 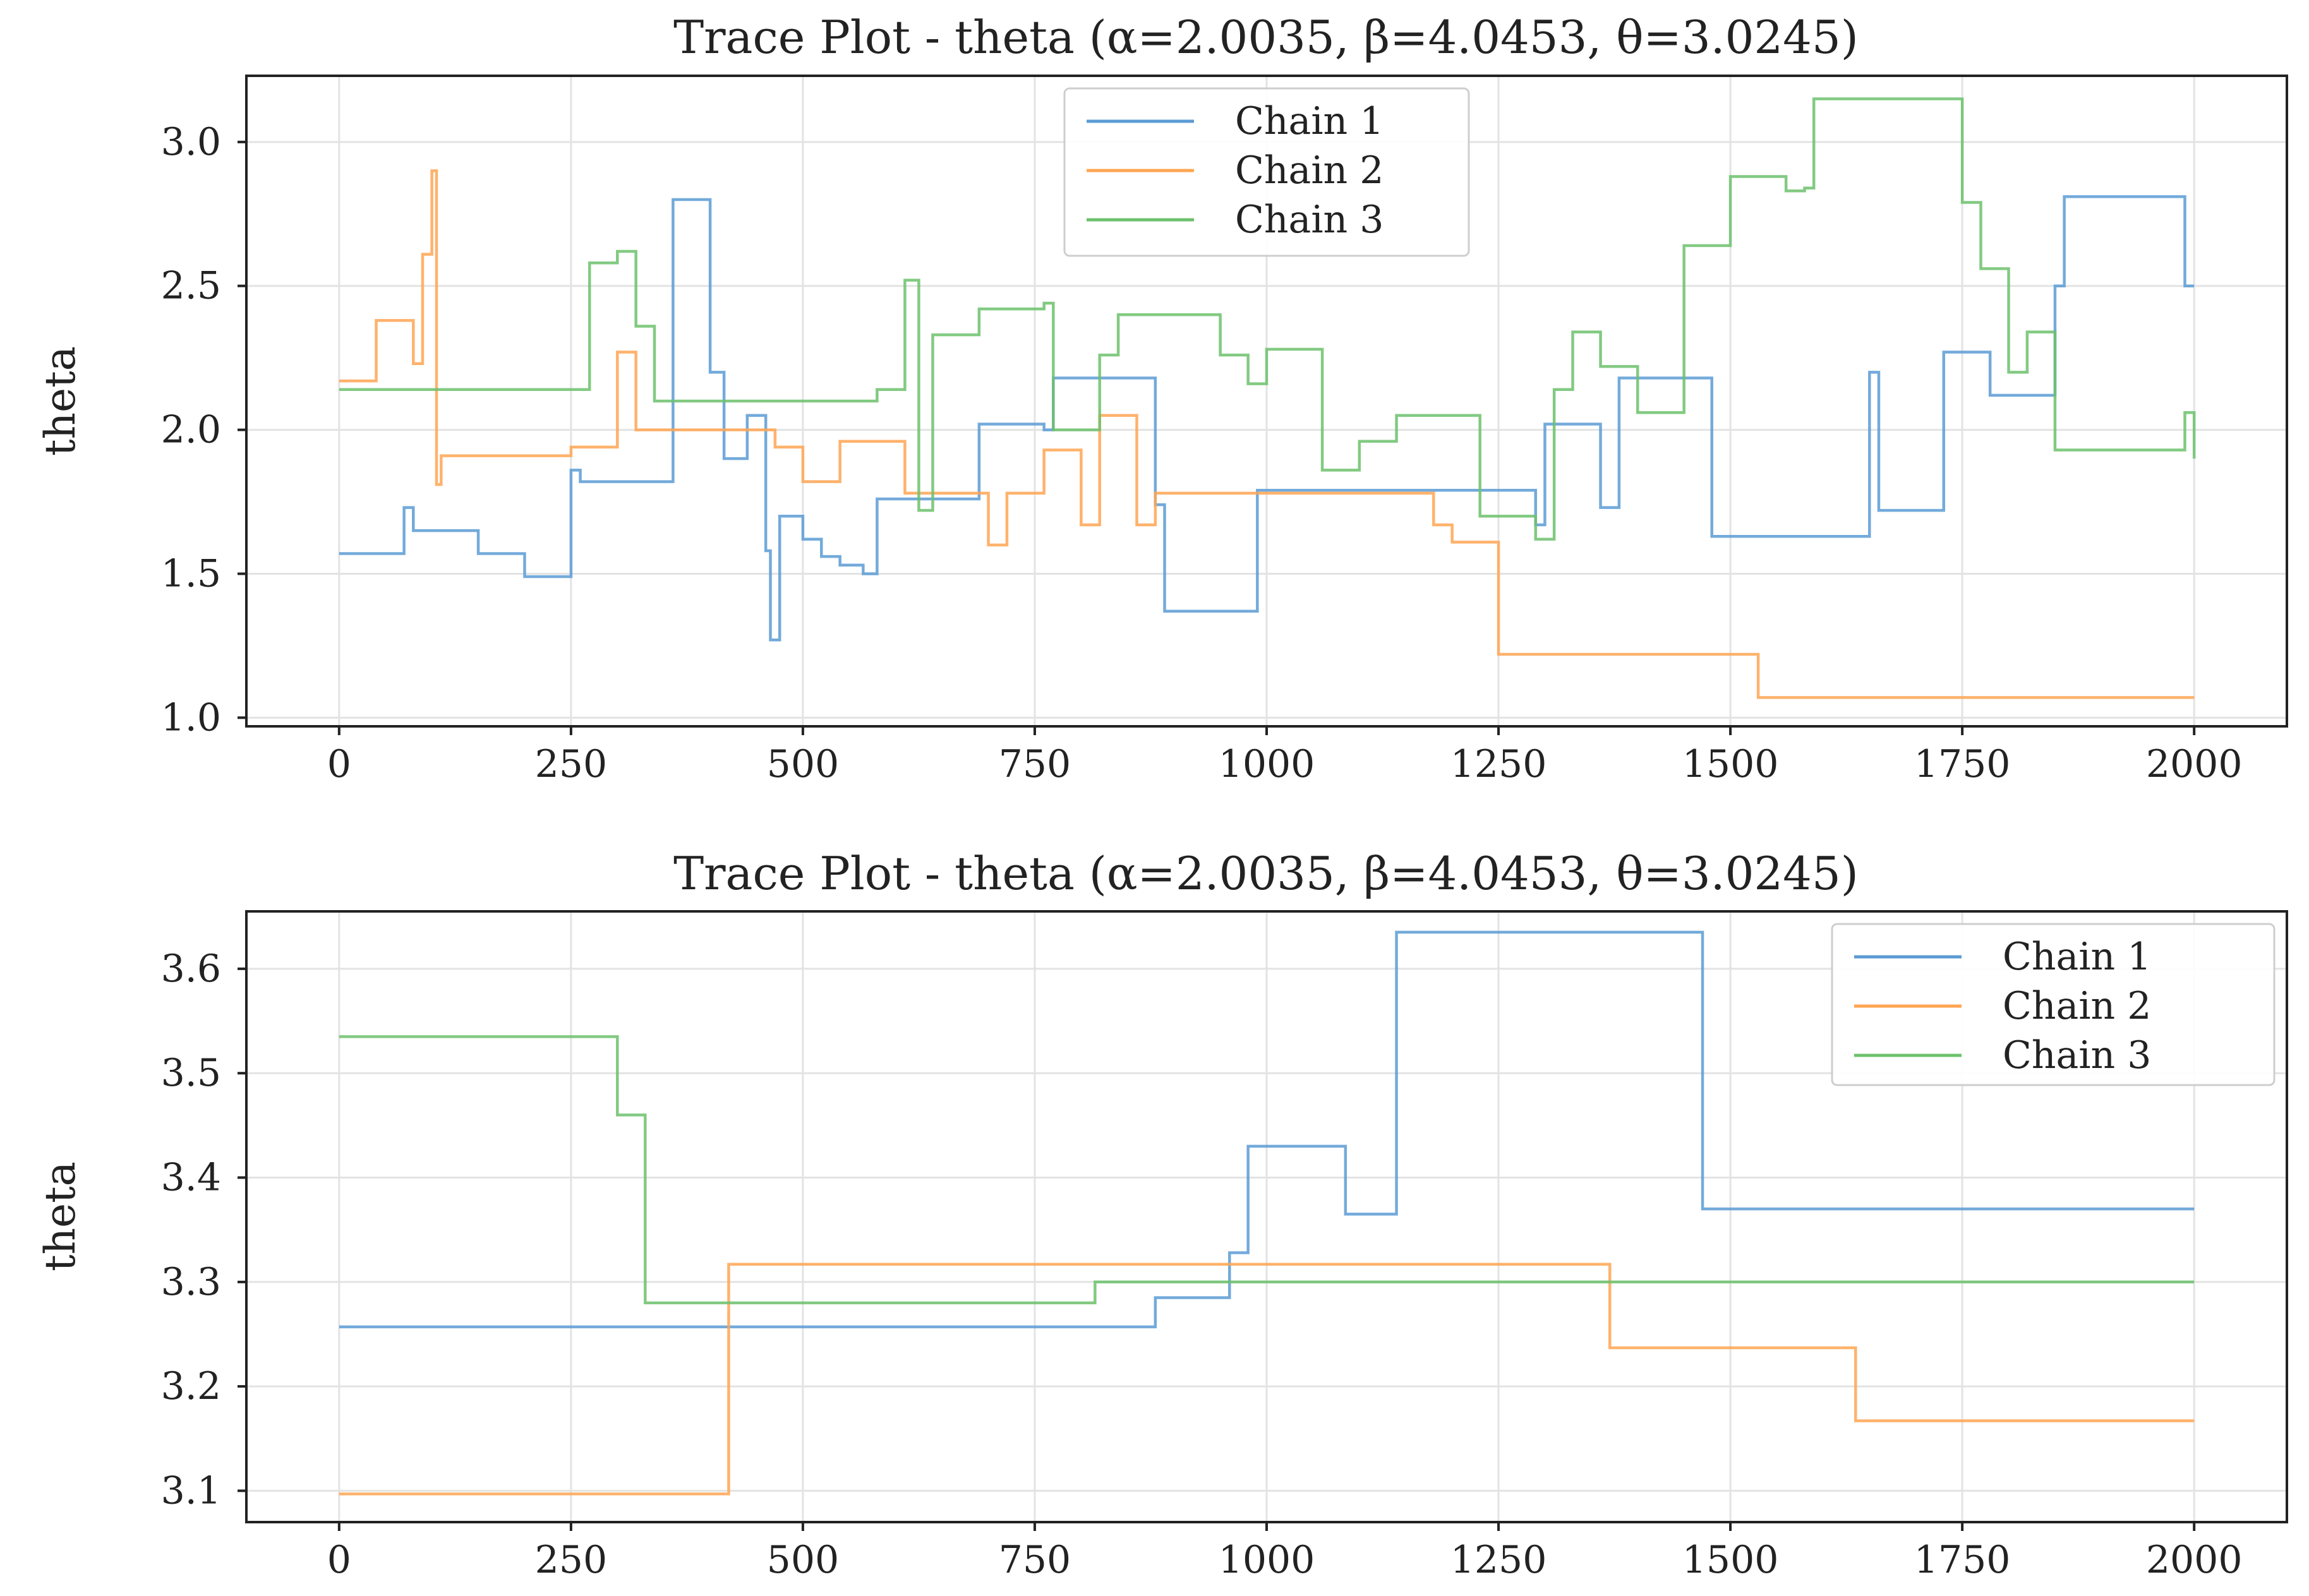 I want to click on top-x-tick-label: 1750, so click(x=1962, y=764).